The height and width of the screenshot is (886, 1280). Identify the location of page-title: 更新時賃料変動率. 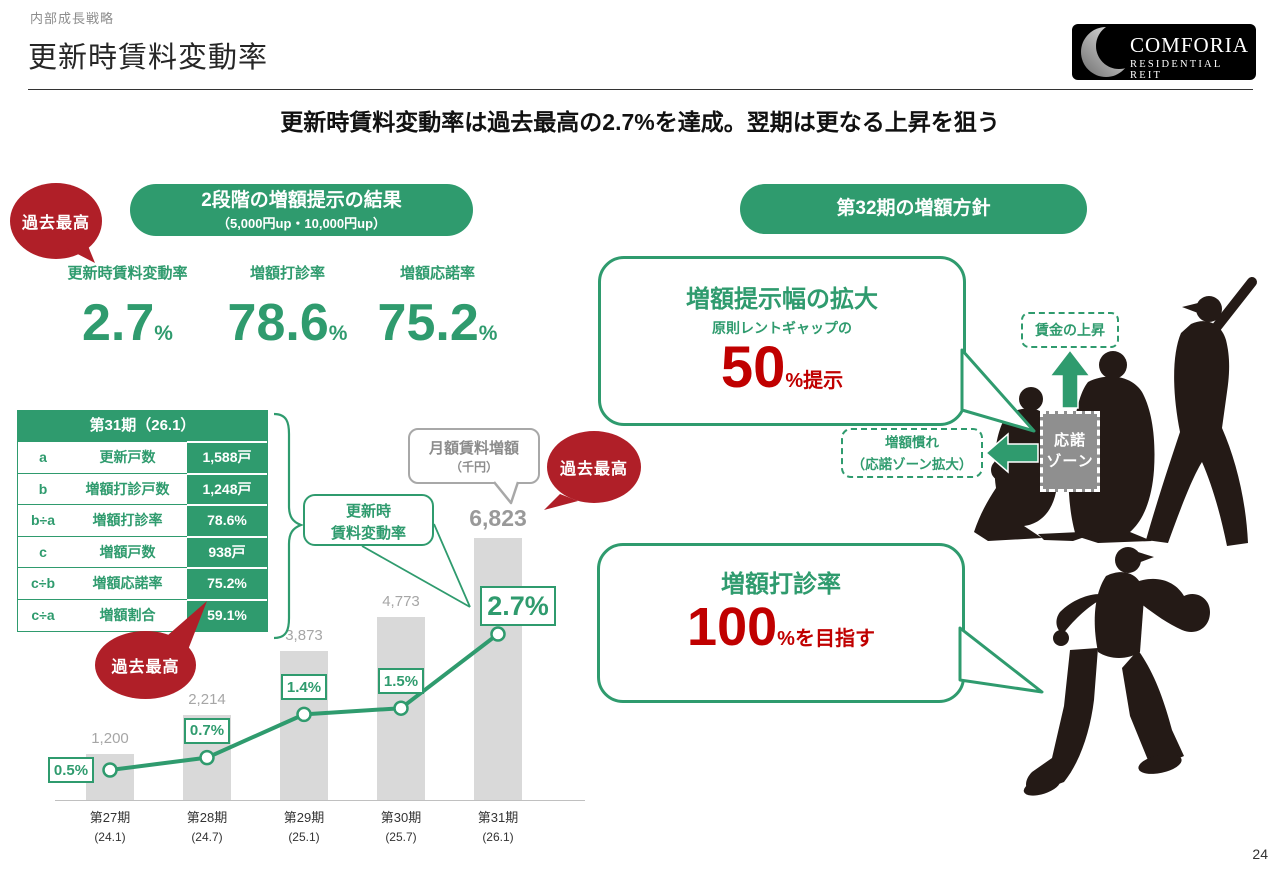
(148, 58).